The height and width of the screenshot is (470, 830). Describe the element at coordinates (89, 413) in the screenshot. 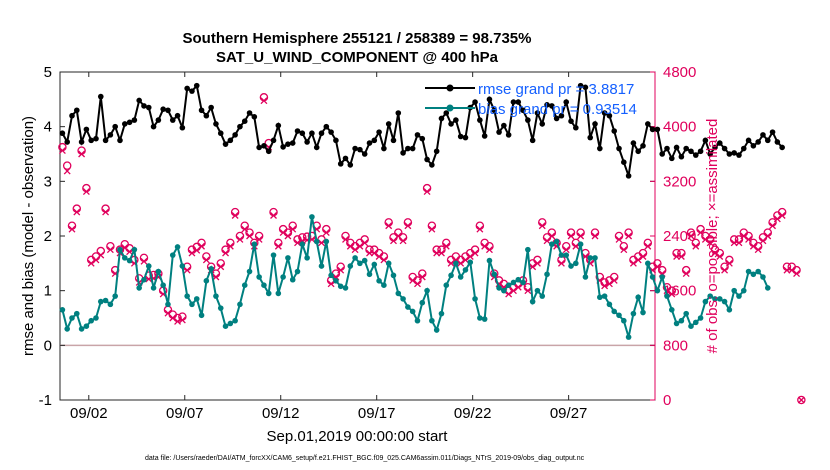

I see `x-tick-label: 09/02` at that location.